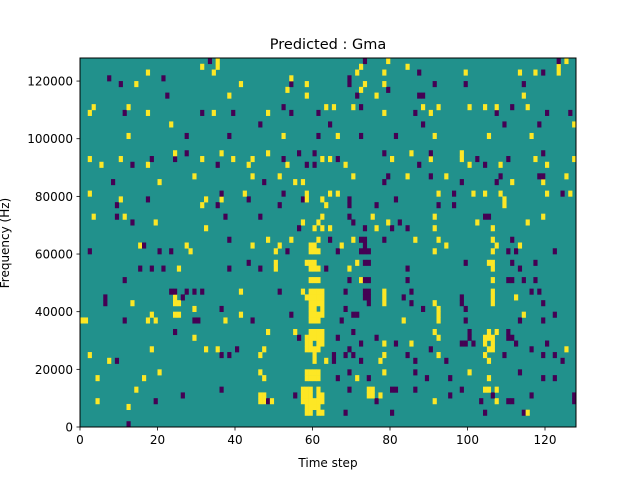 This screenshot has width=640, height=480. I want to click on y-tick-label: 100000, so click(50, 139).